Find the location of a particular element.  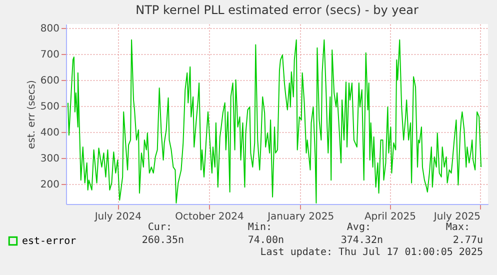

x-tick-label: July 2024 is located at coordinates (118, 217).